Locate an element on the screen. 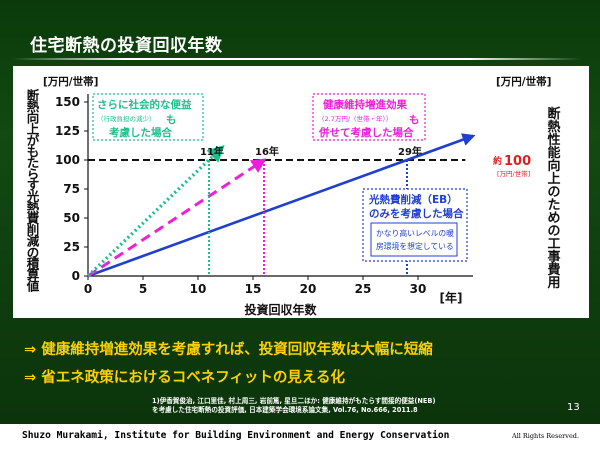 This screenshot has height=450, width=600. y-tick-label-3: 75 is located at coordinates (71, 189).